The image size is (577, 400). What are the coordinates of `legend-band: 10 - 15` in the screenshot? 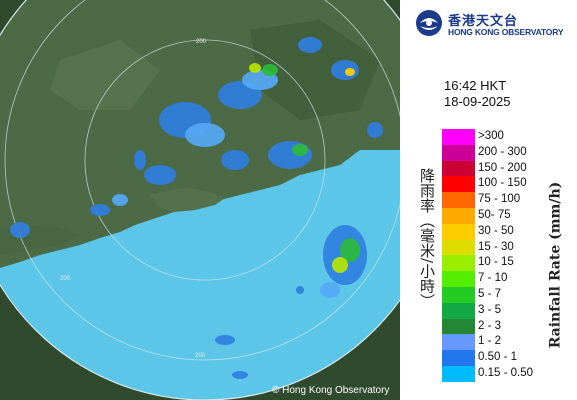 It's located at (492, 263).